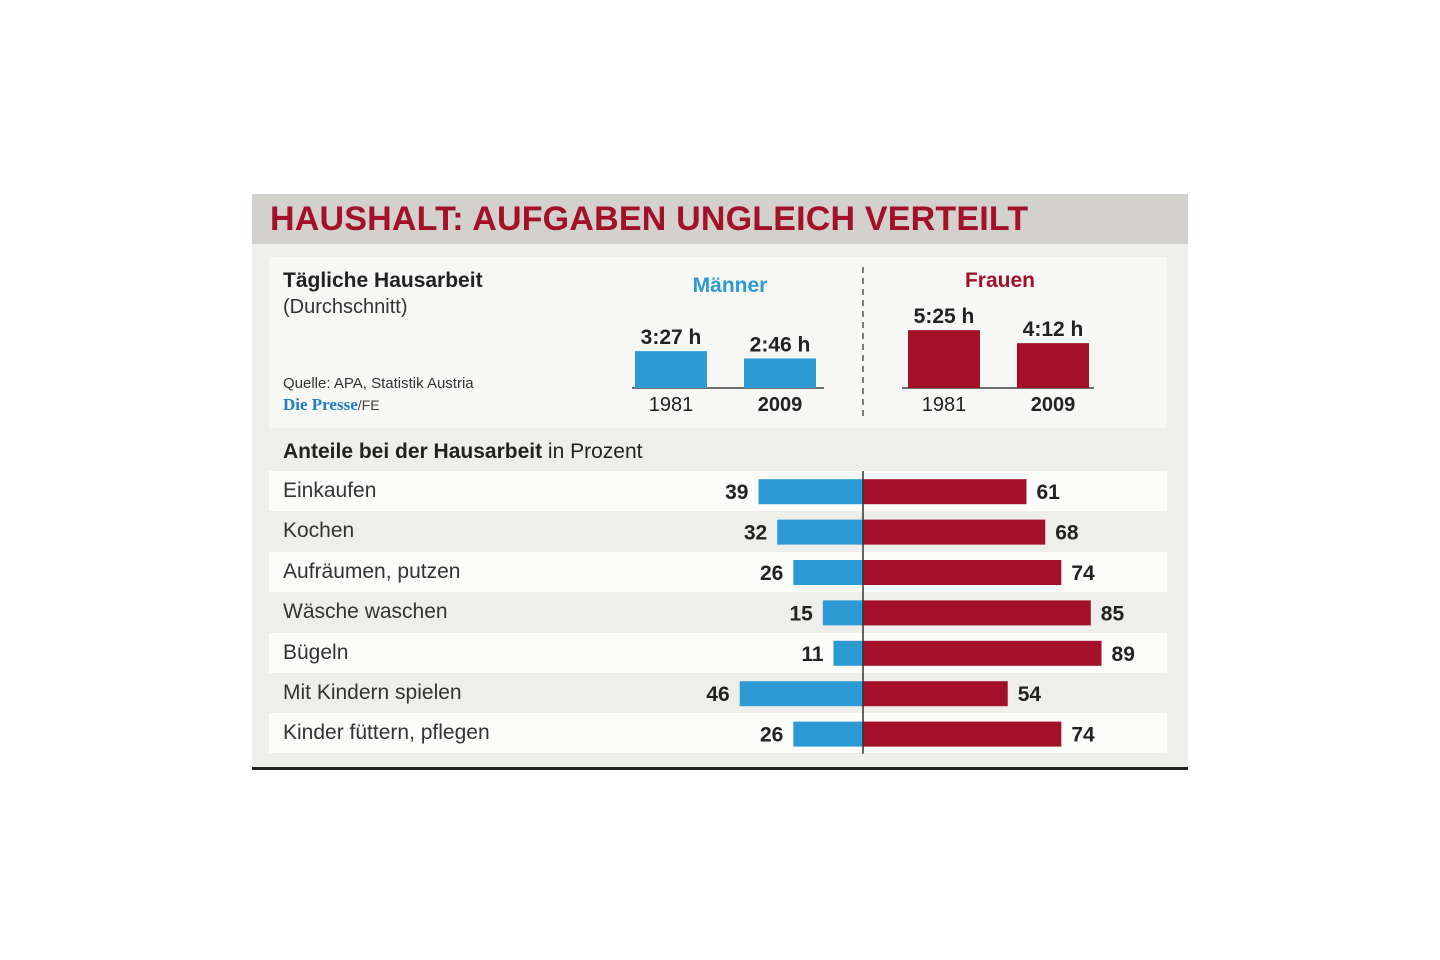 The image size is (1440, 960). What do you see at coordinates (365, 612) in the screenshot?
I see `category-label: Wäsche waschen` at bounding box center [365, 612].